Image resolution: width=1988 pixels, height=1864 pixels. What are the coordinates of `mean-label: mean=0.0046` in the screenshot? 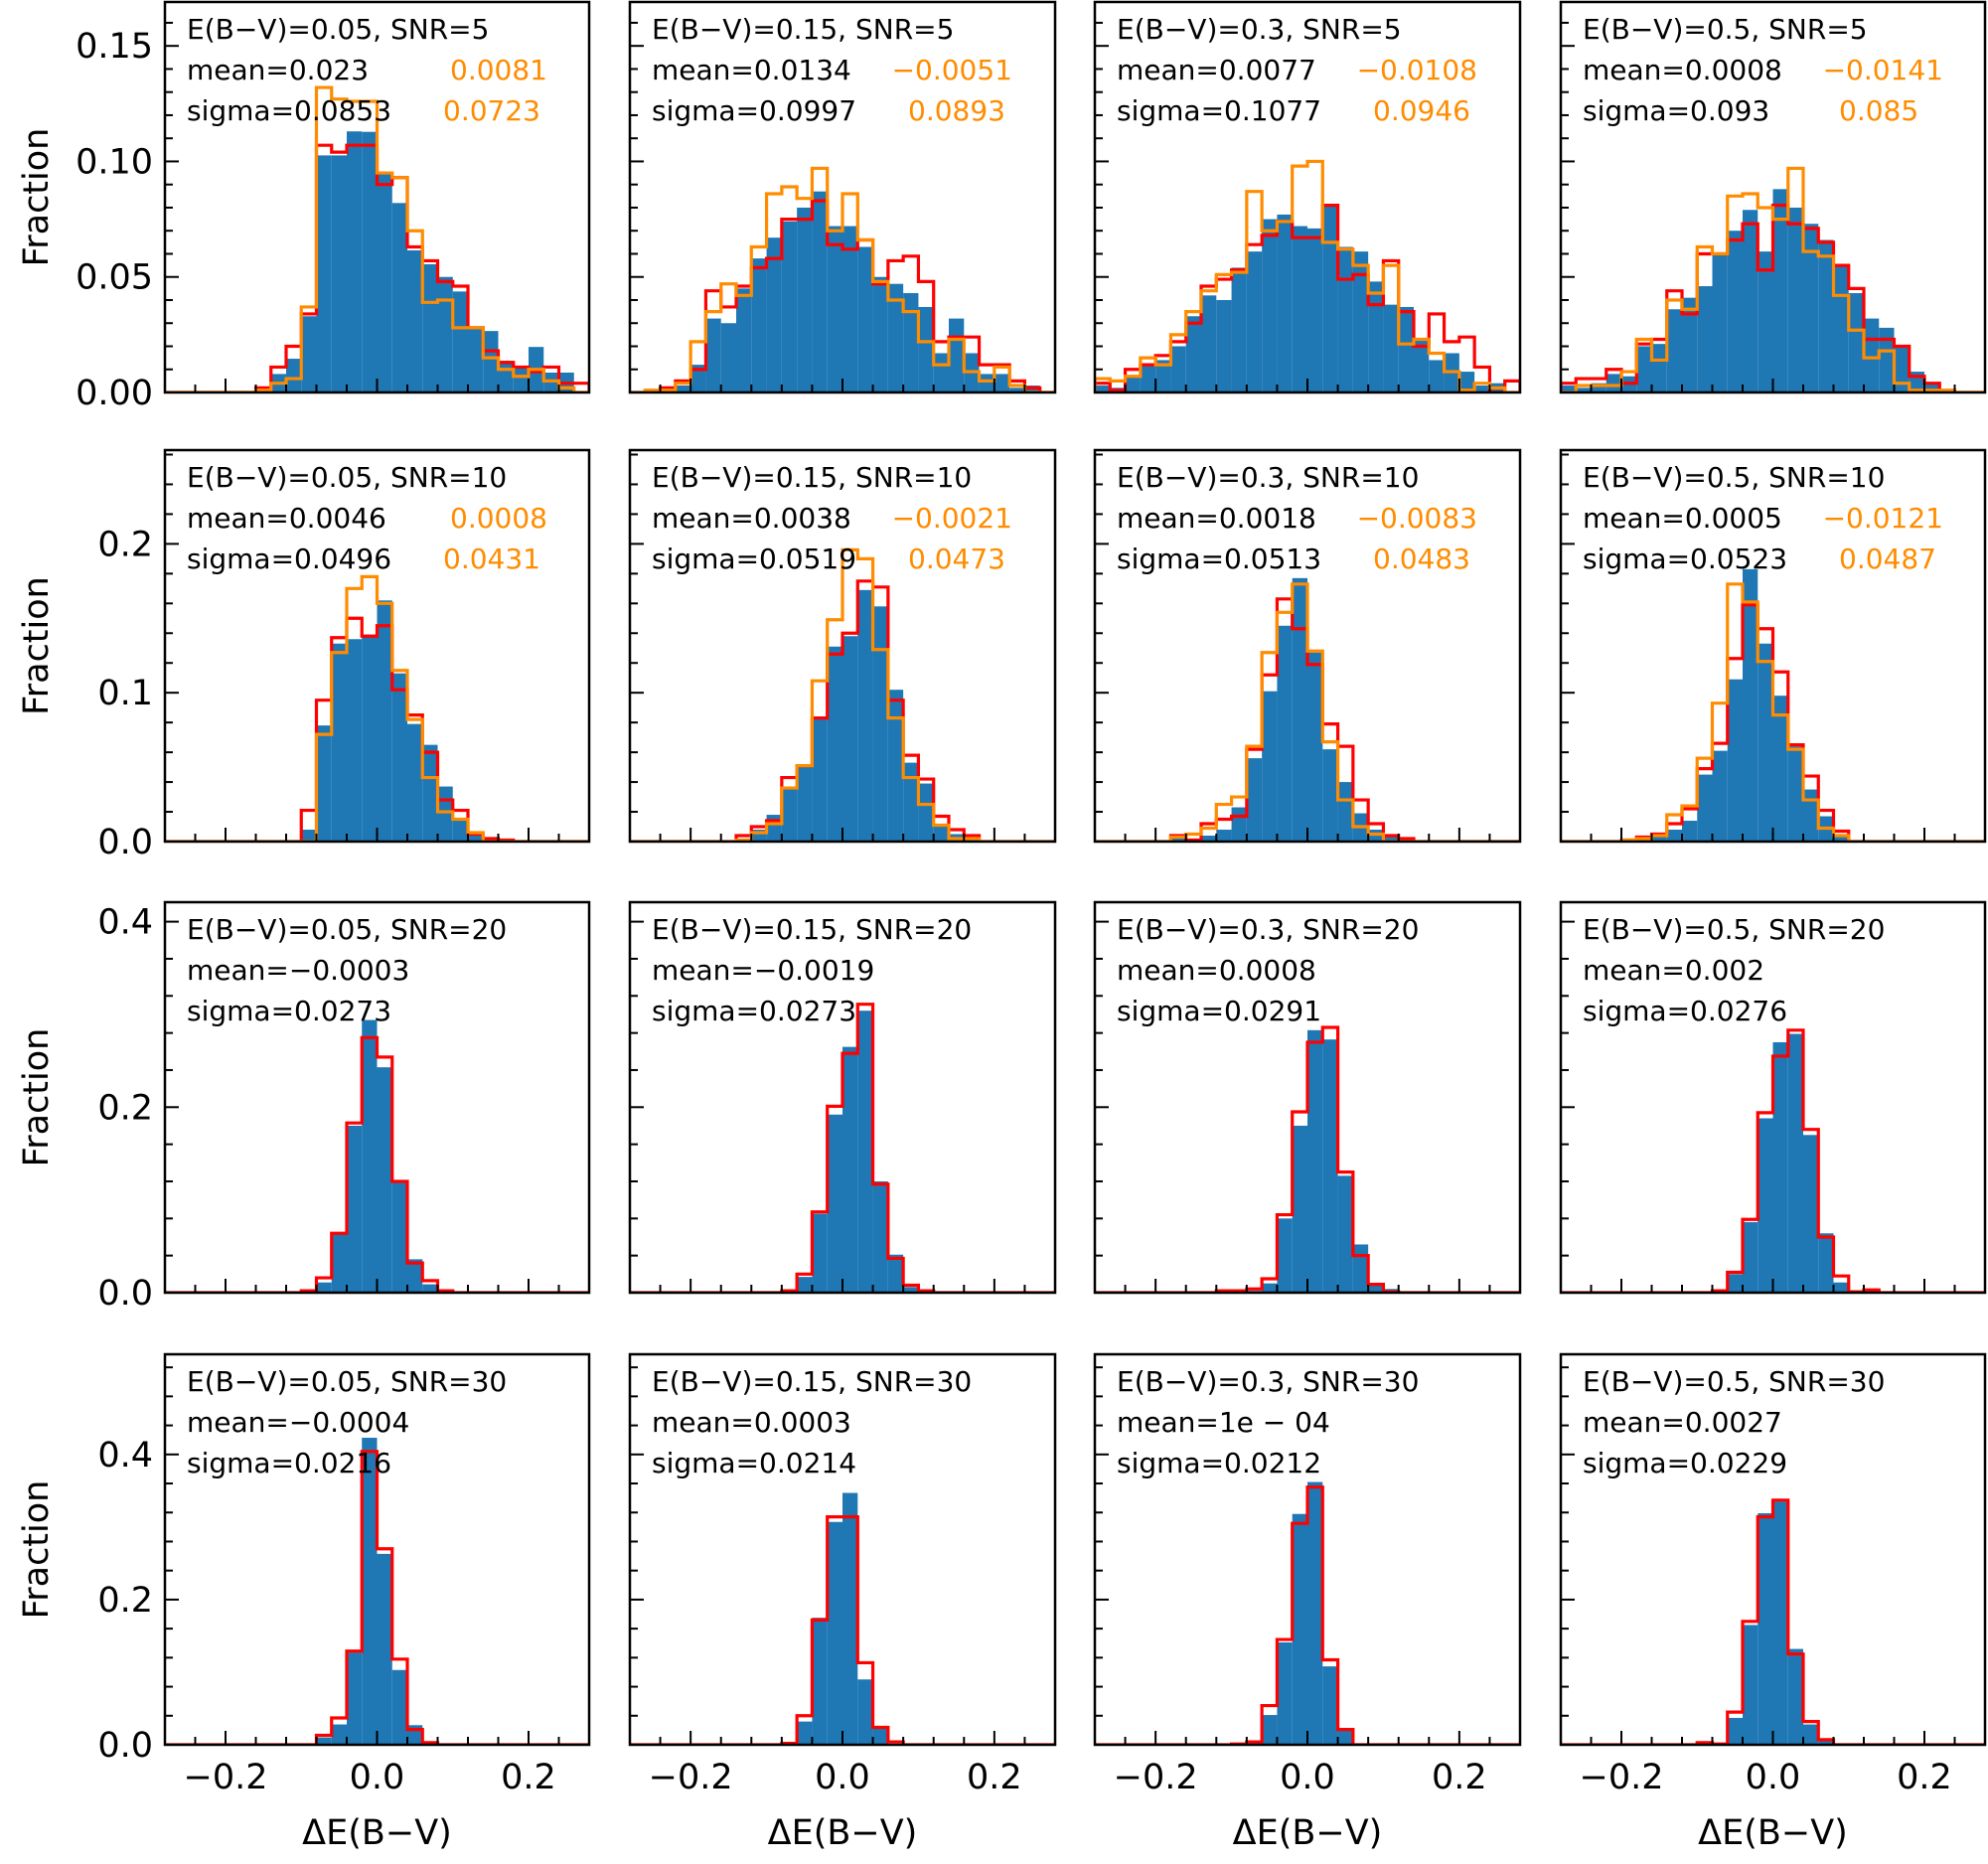 It's located at (286, 518).